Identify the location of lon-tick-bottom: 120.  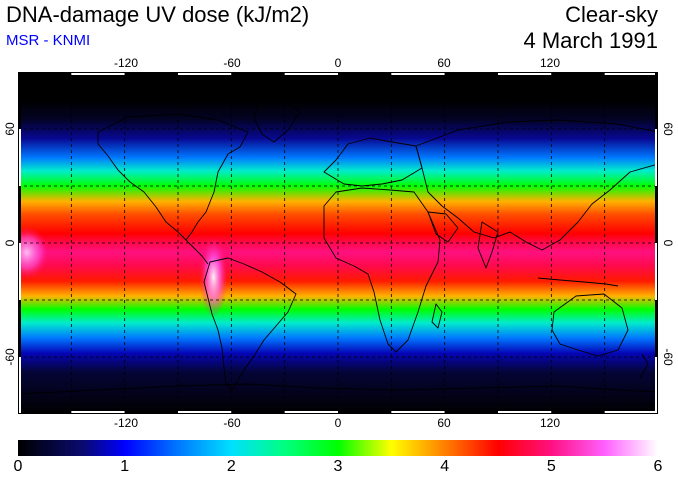
(550, 423).